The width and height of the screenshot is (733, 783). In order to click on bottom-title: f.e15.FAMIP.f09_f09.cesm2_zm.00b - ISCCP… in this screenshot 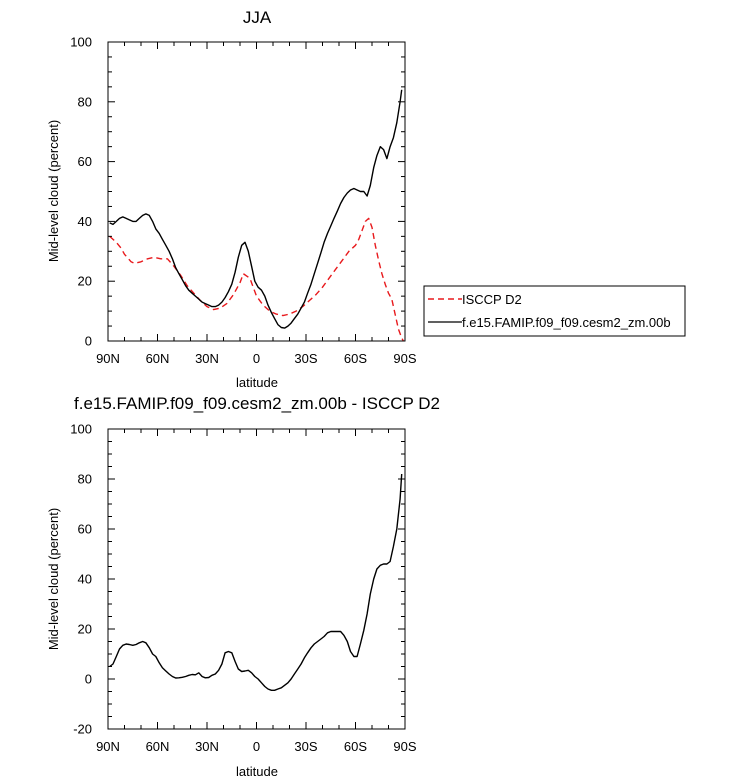, I will do `click(257, 403)`.